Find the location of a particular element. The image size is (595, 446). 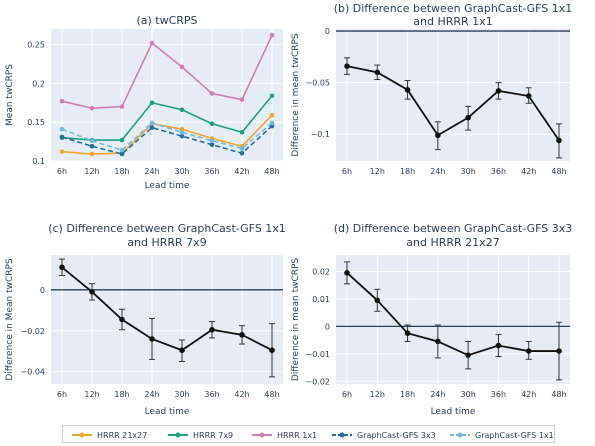

y-tick-label: 0.25 is located at coordinates (36, 45).